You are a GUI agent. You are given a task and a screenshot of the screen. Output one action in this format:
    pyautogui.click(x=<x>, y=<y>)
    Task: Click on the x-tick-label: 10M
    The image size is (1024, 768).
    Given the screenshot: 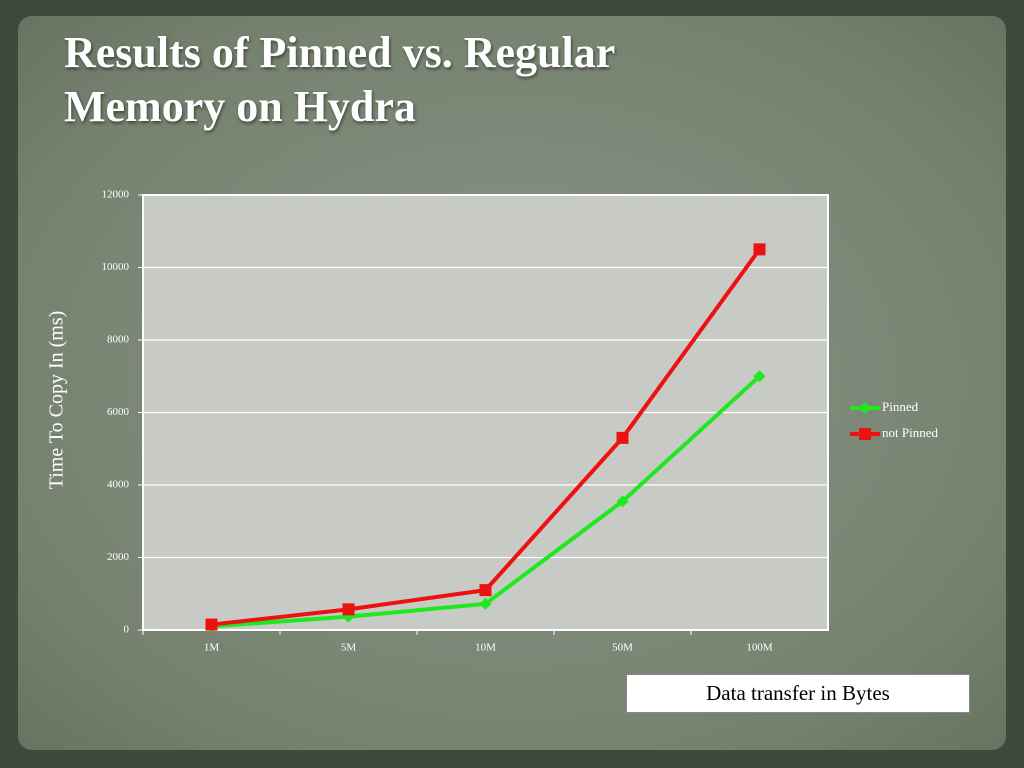 What is the action you would take?
    pyautogui.click(x=485, y=648)
    